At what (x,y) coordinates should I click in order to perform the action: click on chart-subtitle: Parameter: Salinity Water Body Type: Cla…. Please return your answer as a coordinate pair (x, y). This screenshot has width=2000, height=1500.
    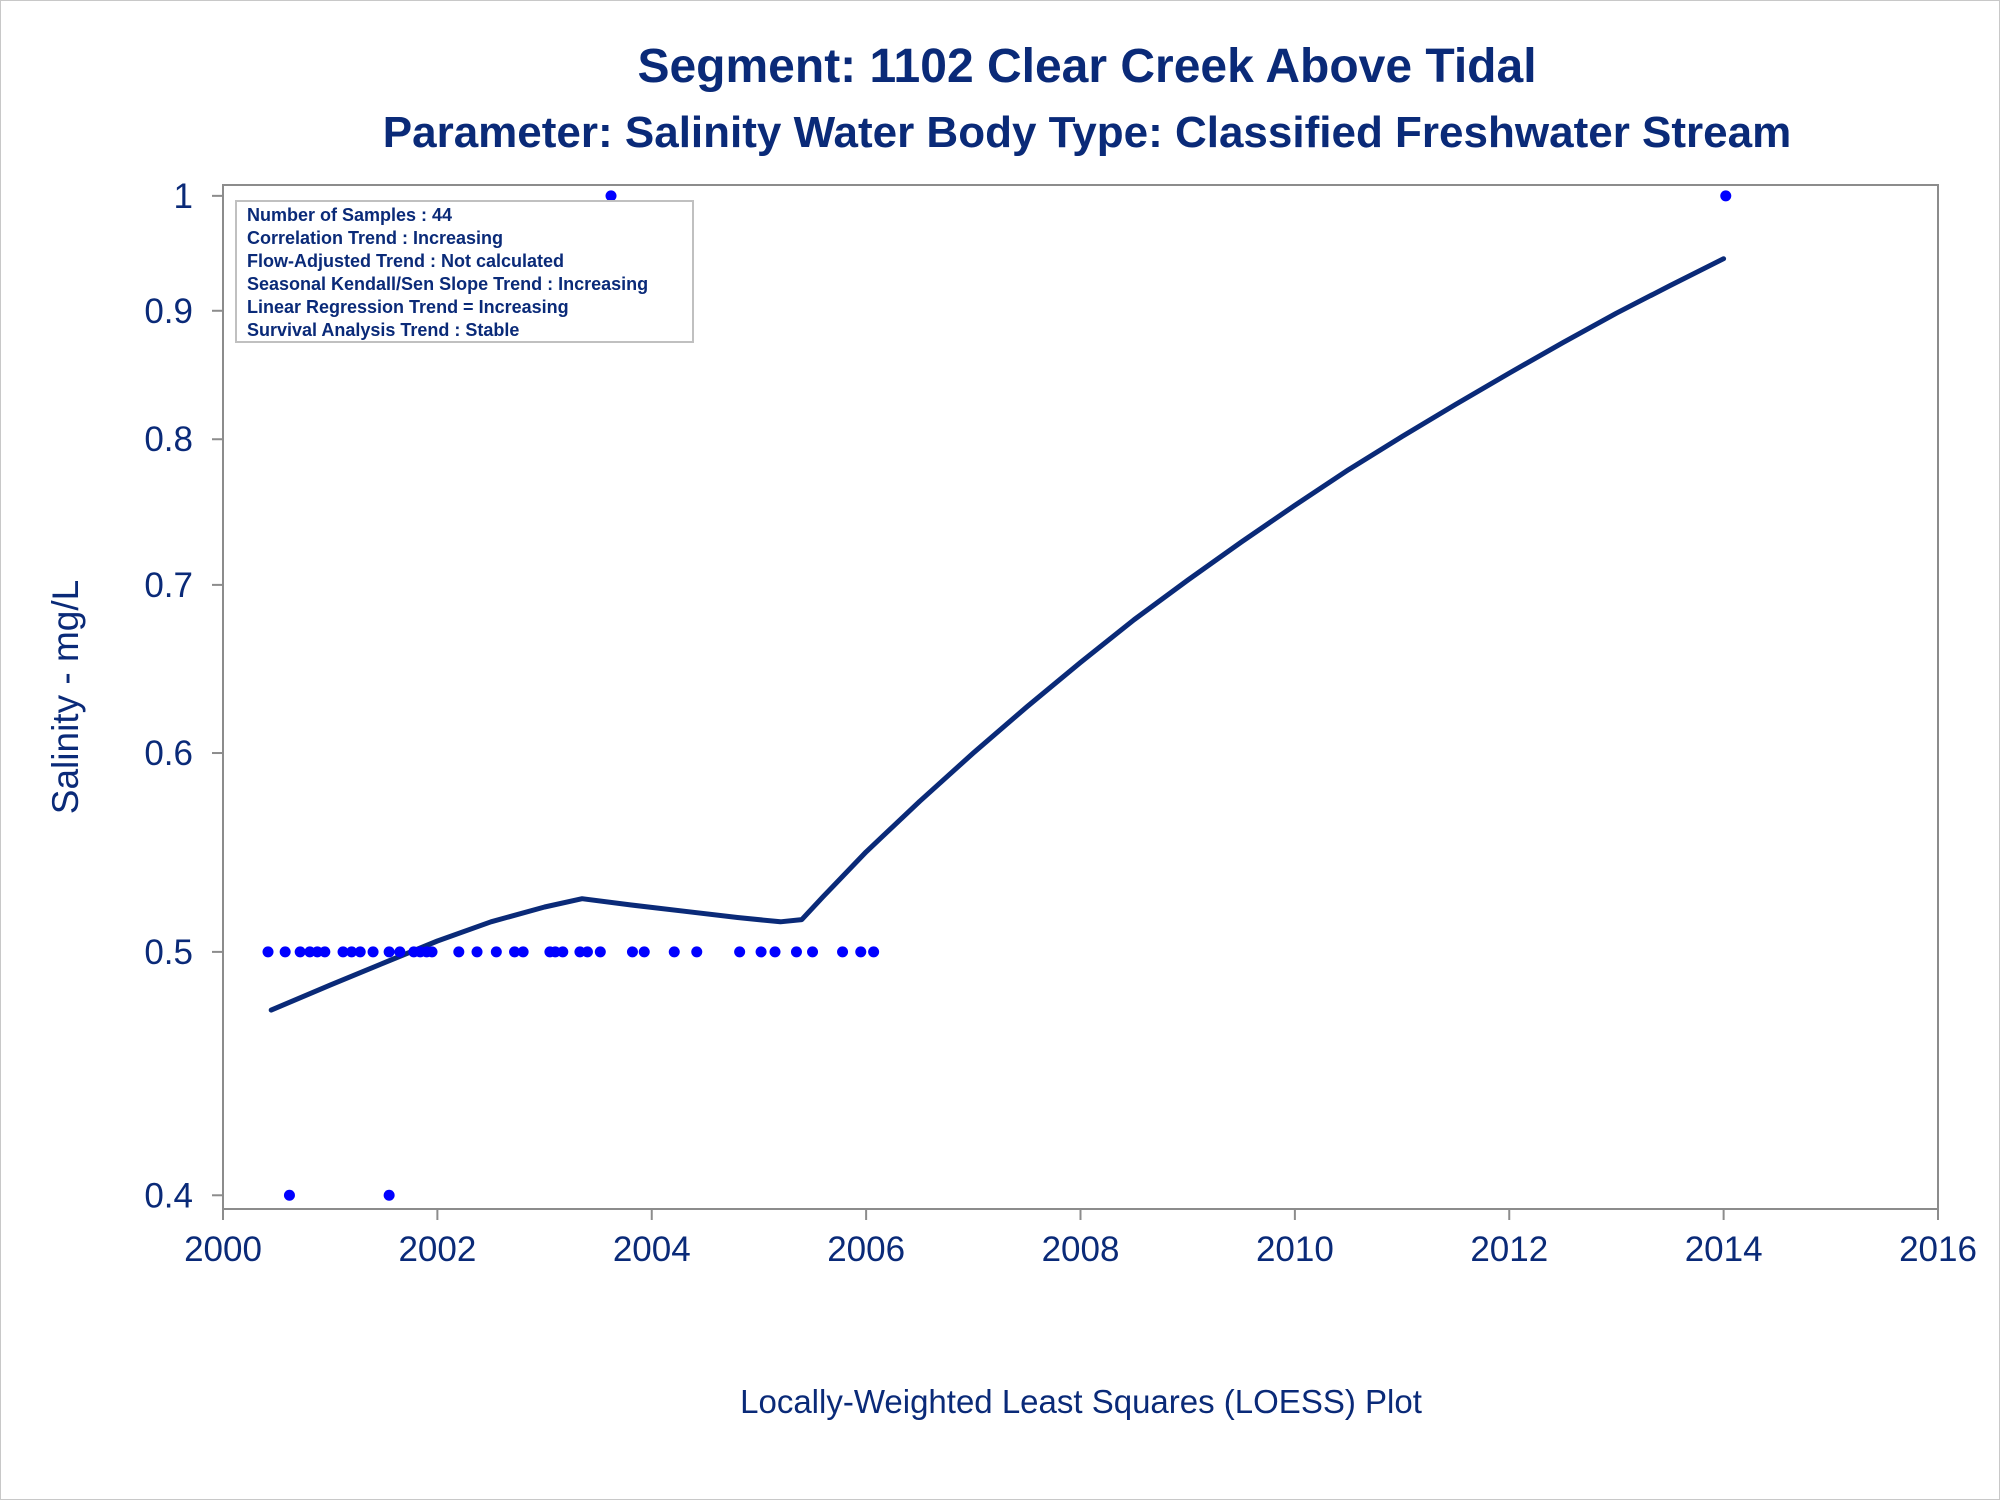
    Looking at the image, I should click on (1087, 132).